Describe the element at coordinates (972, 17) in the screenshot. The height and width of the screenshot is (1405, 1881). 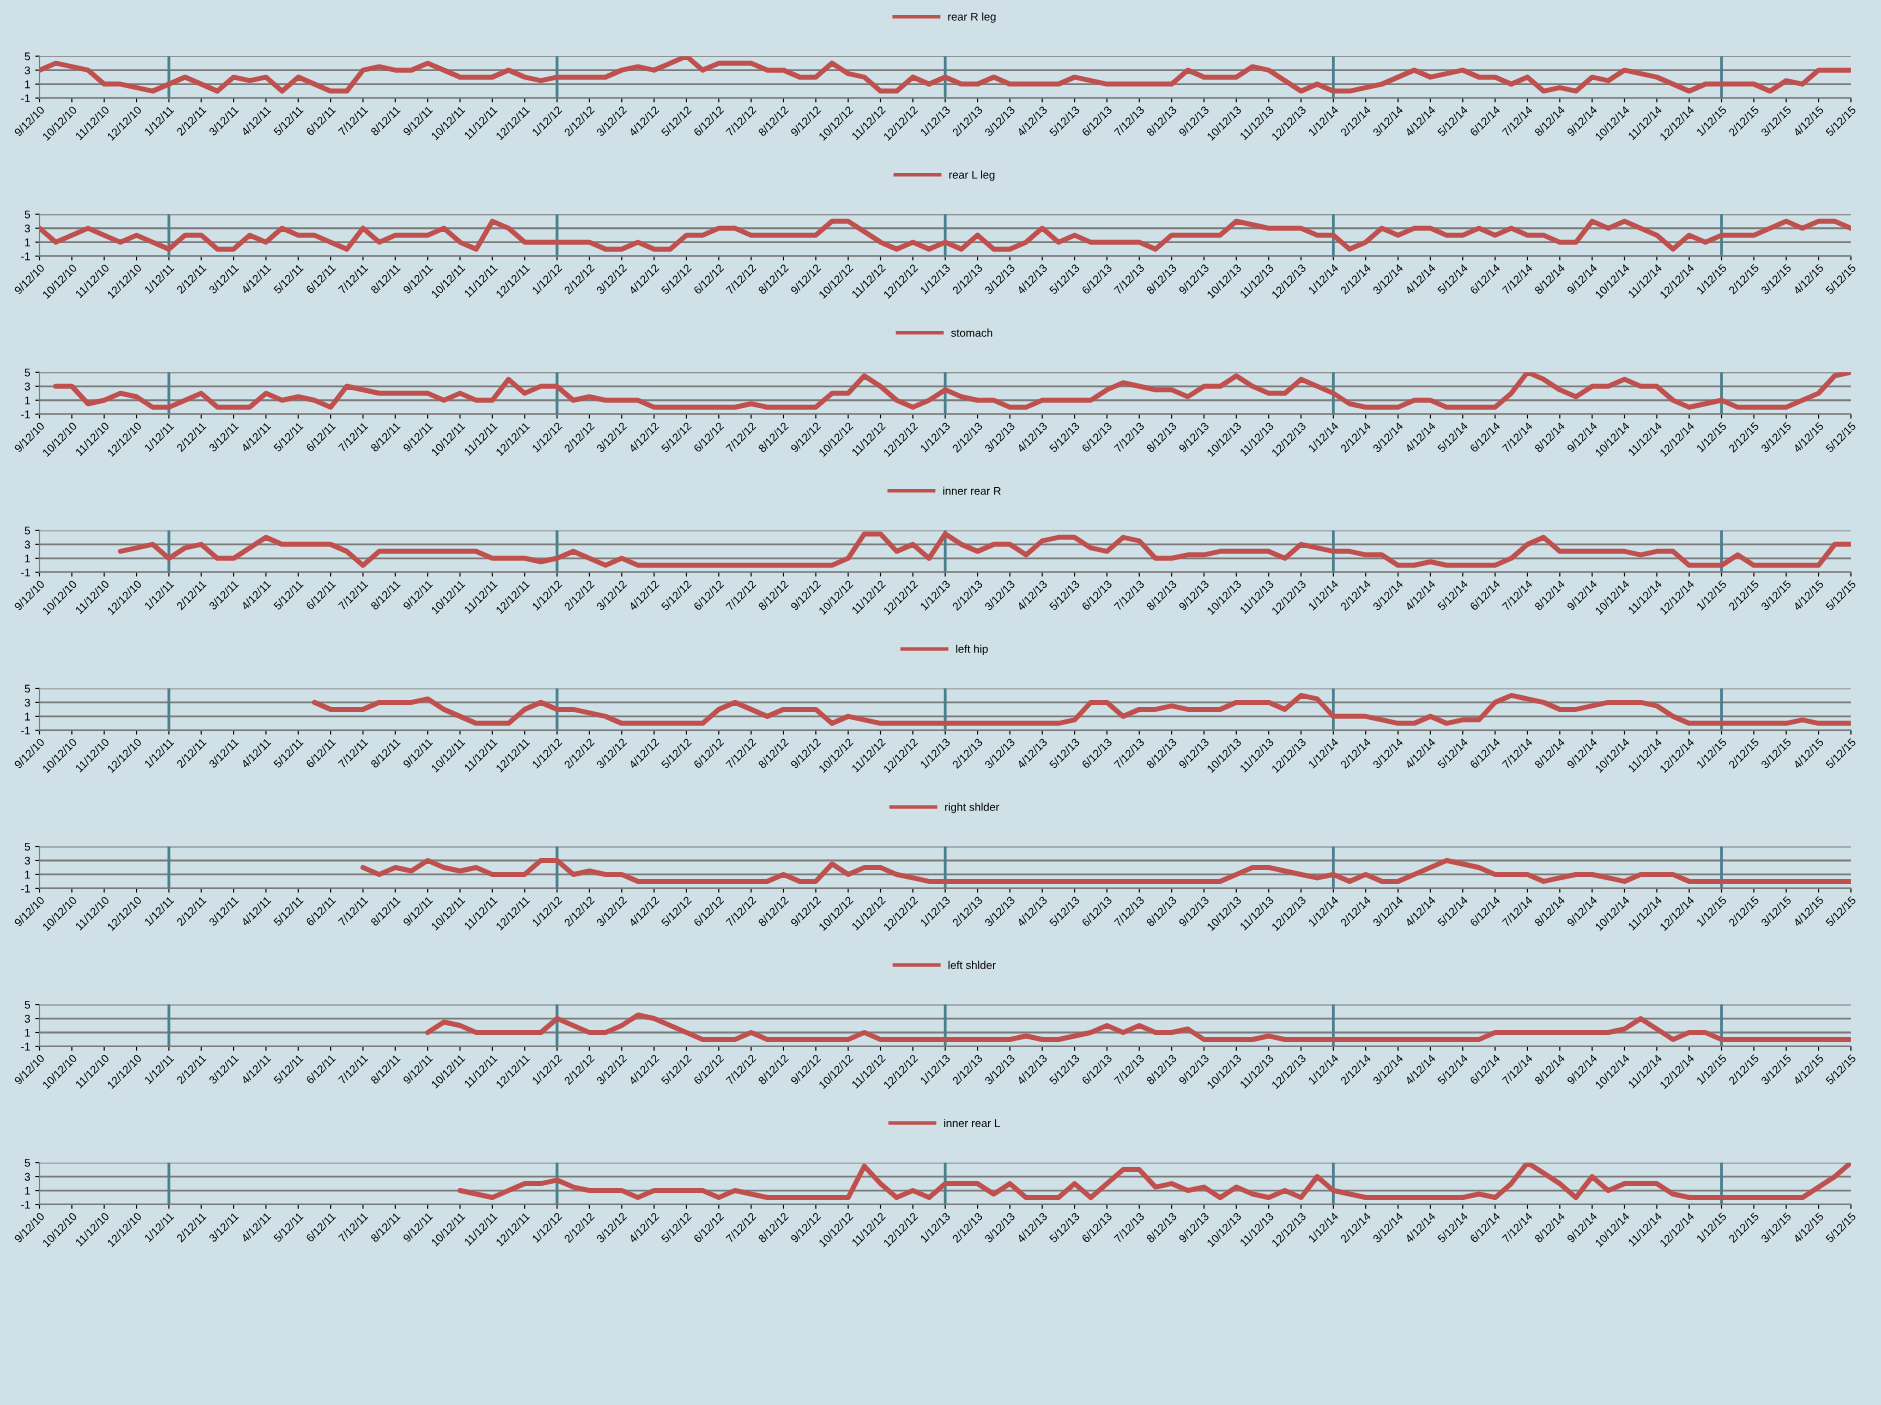
I see `legend-label: rear R leg` at that location.